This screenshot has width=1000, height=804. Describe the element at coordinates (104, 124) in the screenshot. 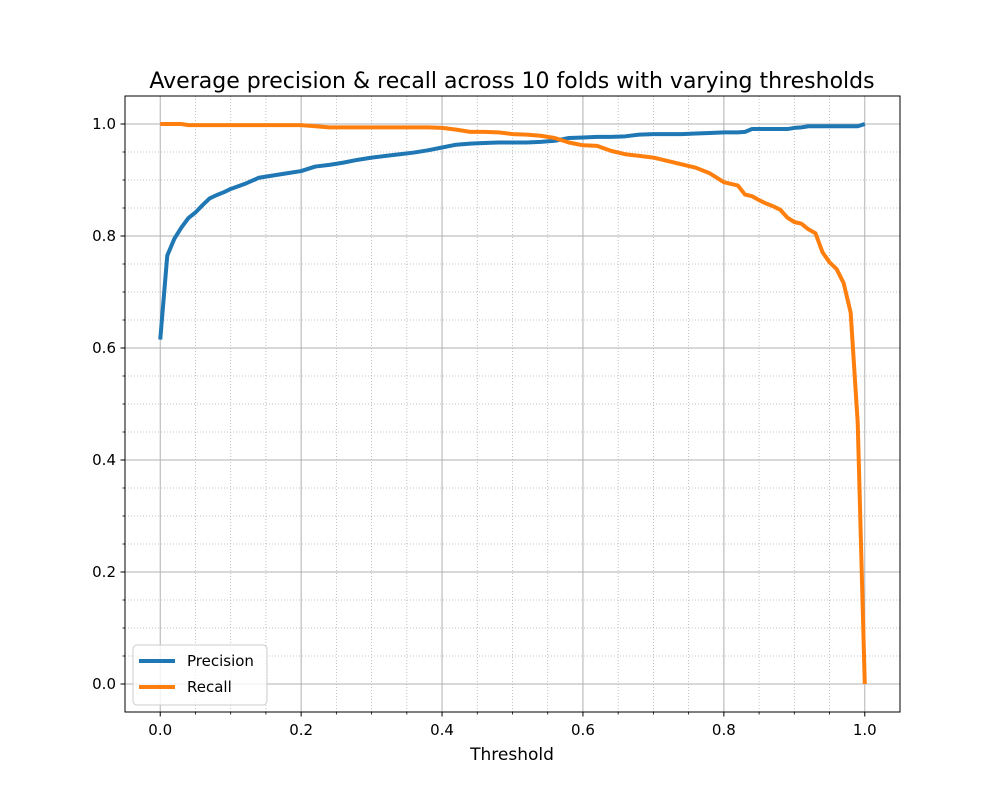

I see `y-tick-label: 1.0` at that location.